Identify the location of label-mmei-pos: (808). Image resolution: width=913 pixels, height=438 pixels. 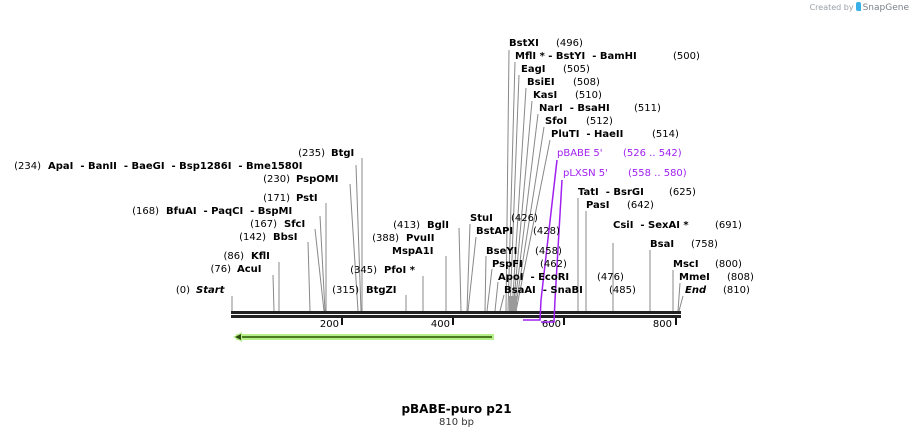
(740, 277).